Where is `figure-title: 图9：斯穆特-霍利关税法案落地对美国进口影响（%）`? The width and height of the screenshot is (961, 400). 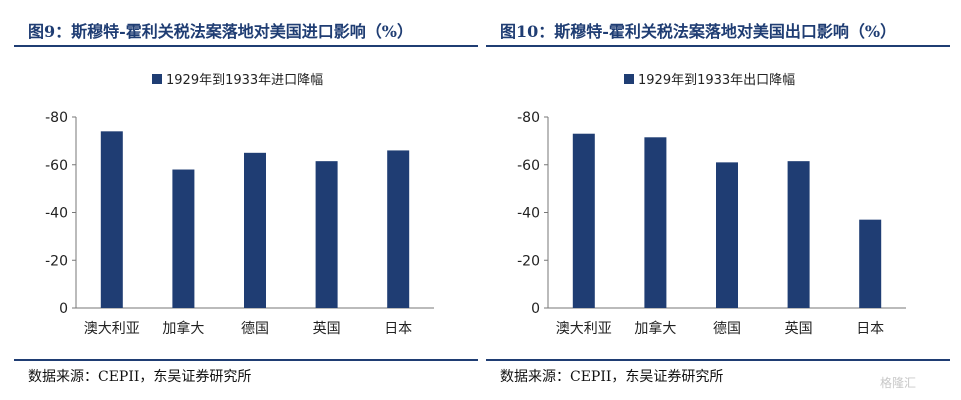 figure-title: 图9：斯穆特-霍利关税法案落地对美国进口影响（%） is located at coordinates (220, 31).